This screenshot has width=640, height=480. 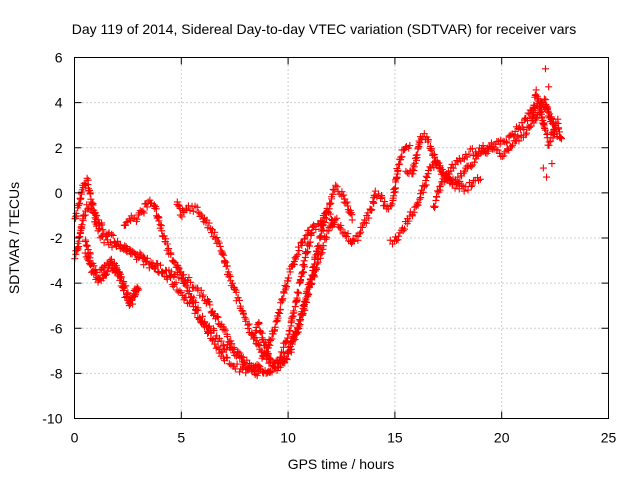 I want to click on x-tick-label: 15, so click(x=395, y=438).